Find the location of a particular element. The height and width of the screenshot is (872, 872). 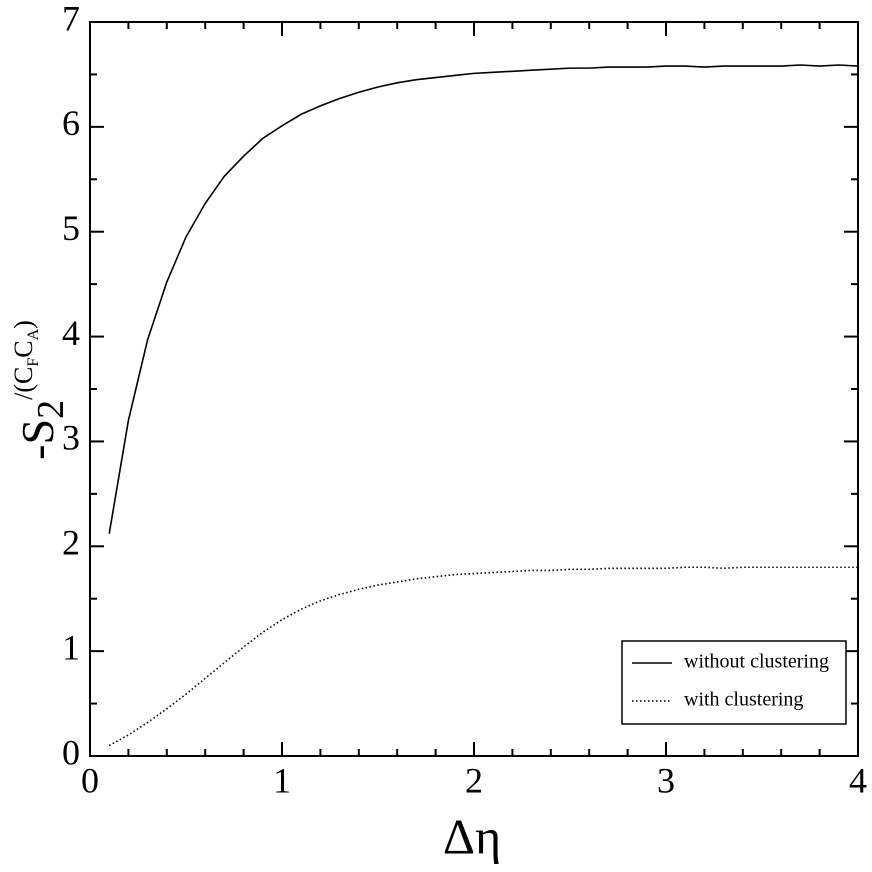

y-tick-label: 5 is located at coordinates (71, 228).